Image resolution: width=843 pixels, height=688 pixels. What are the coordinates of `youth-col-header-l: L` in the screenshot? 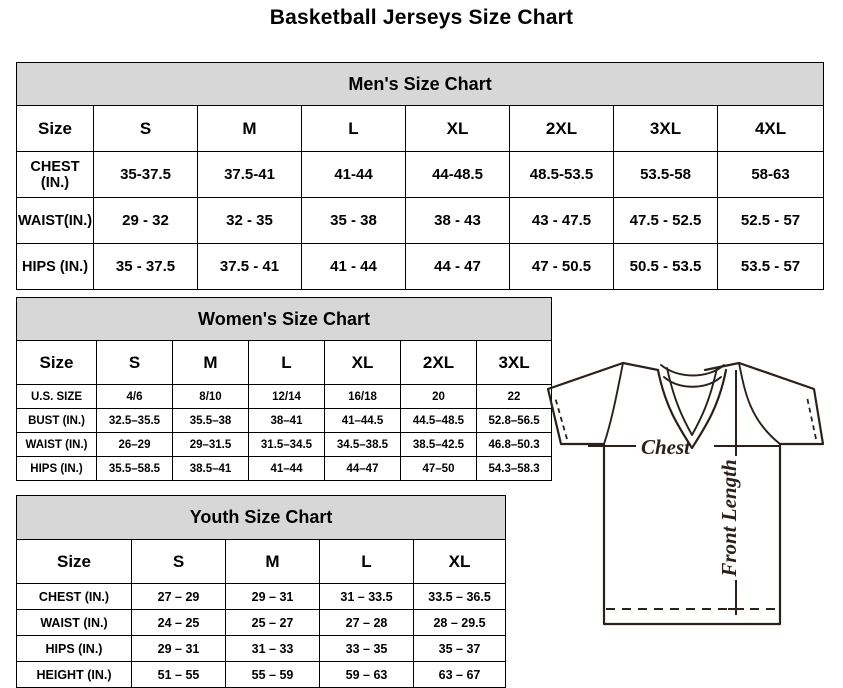 It's located at (366, 561).